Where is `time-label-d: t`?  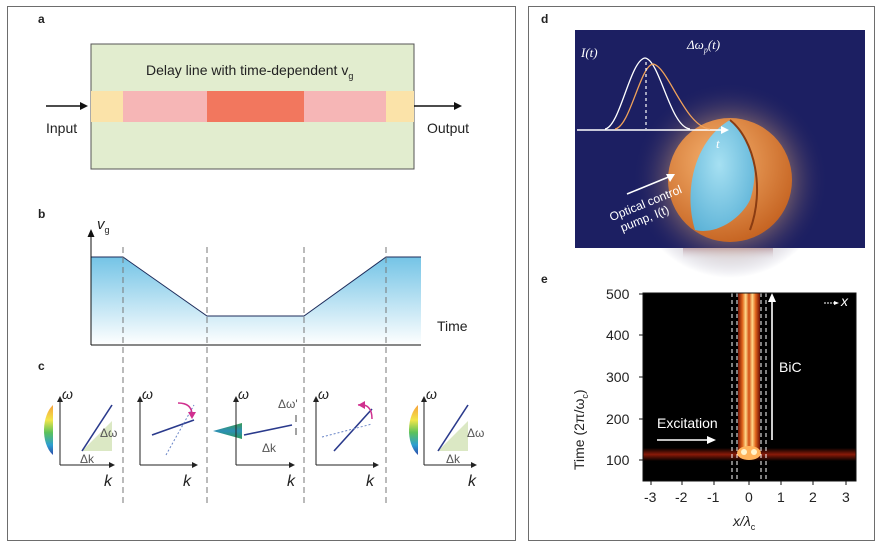 time-label-d: t is located at coordinates (718, 143).